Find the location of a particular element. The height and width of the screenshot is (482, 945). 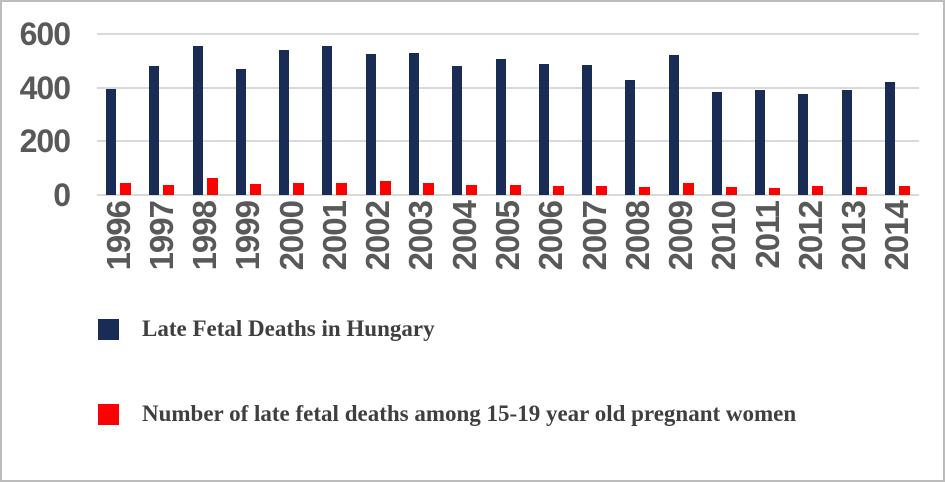

x-axis-label-2007: 2007 is located at coordinates (594, 236).